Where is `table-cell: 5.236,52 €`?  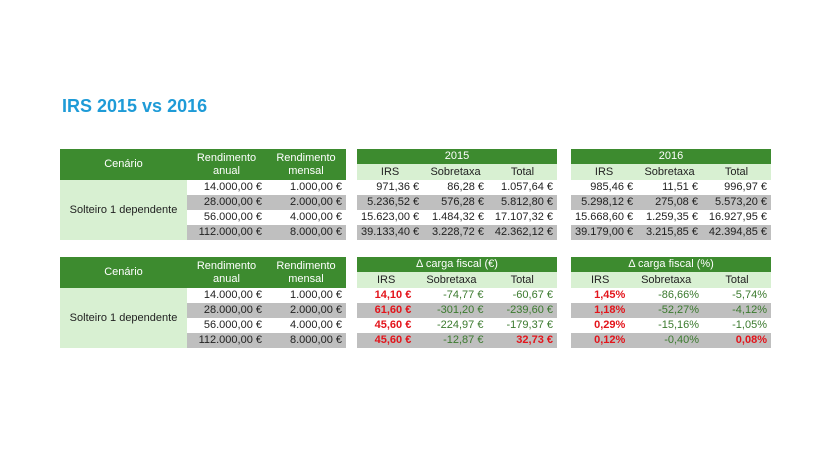 table-cell: 5.236,52 € is located at coordinates (390, 202).